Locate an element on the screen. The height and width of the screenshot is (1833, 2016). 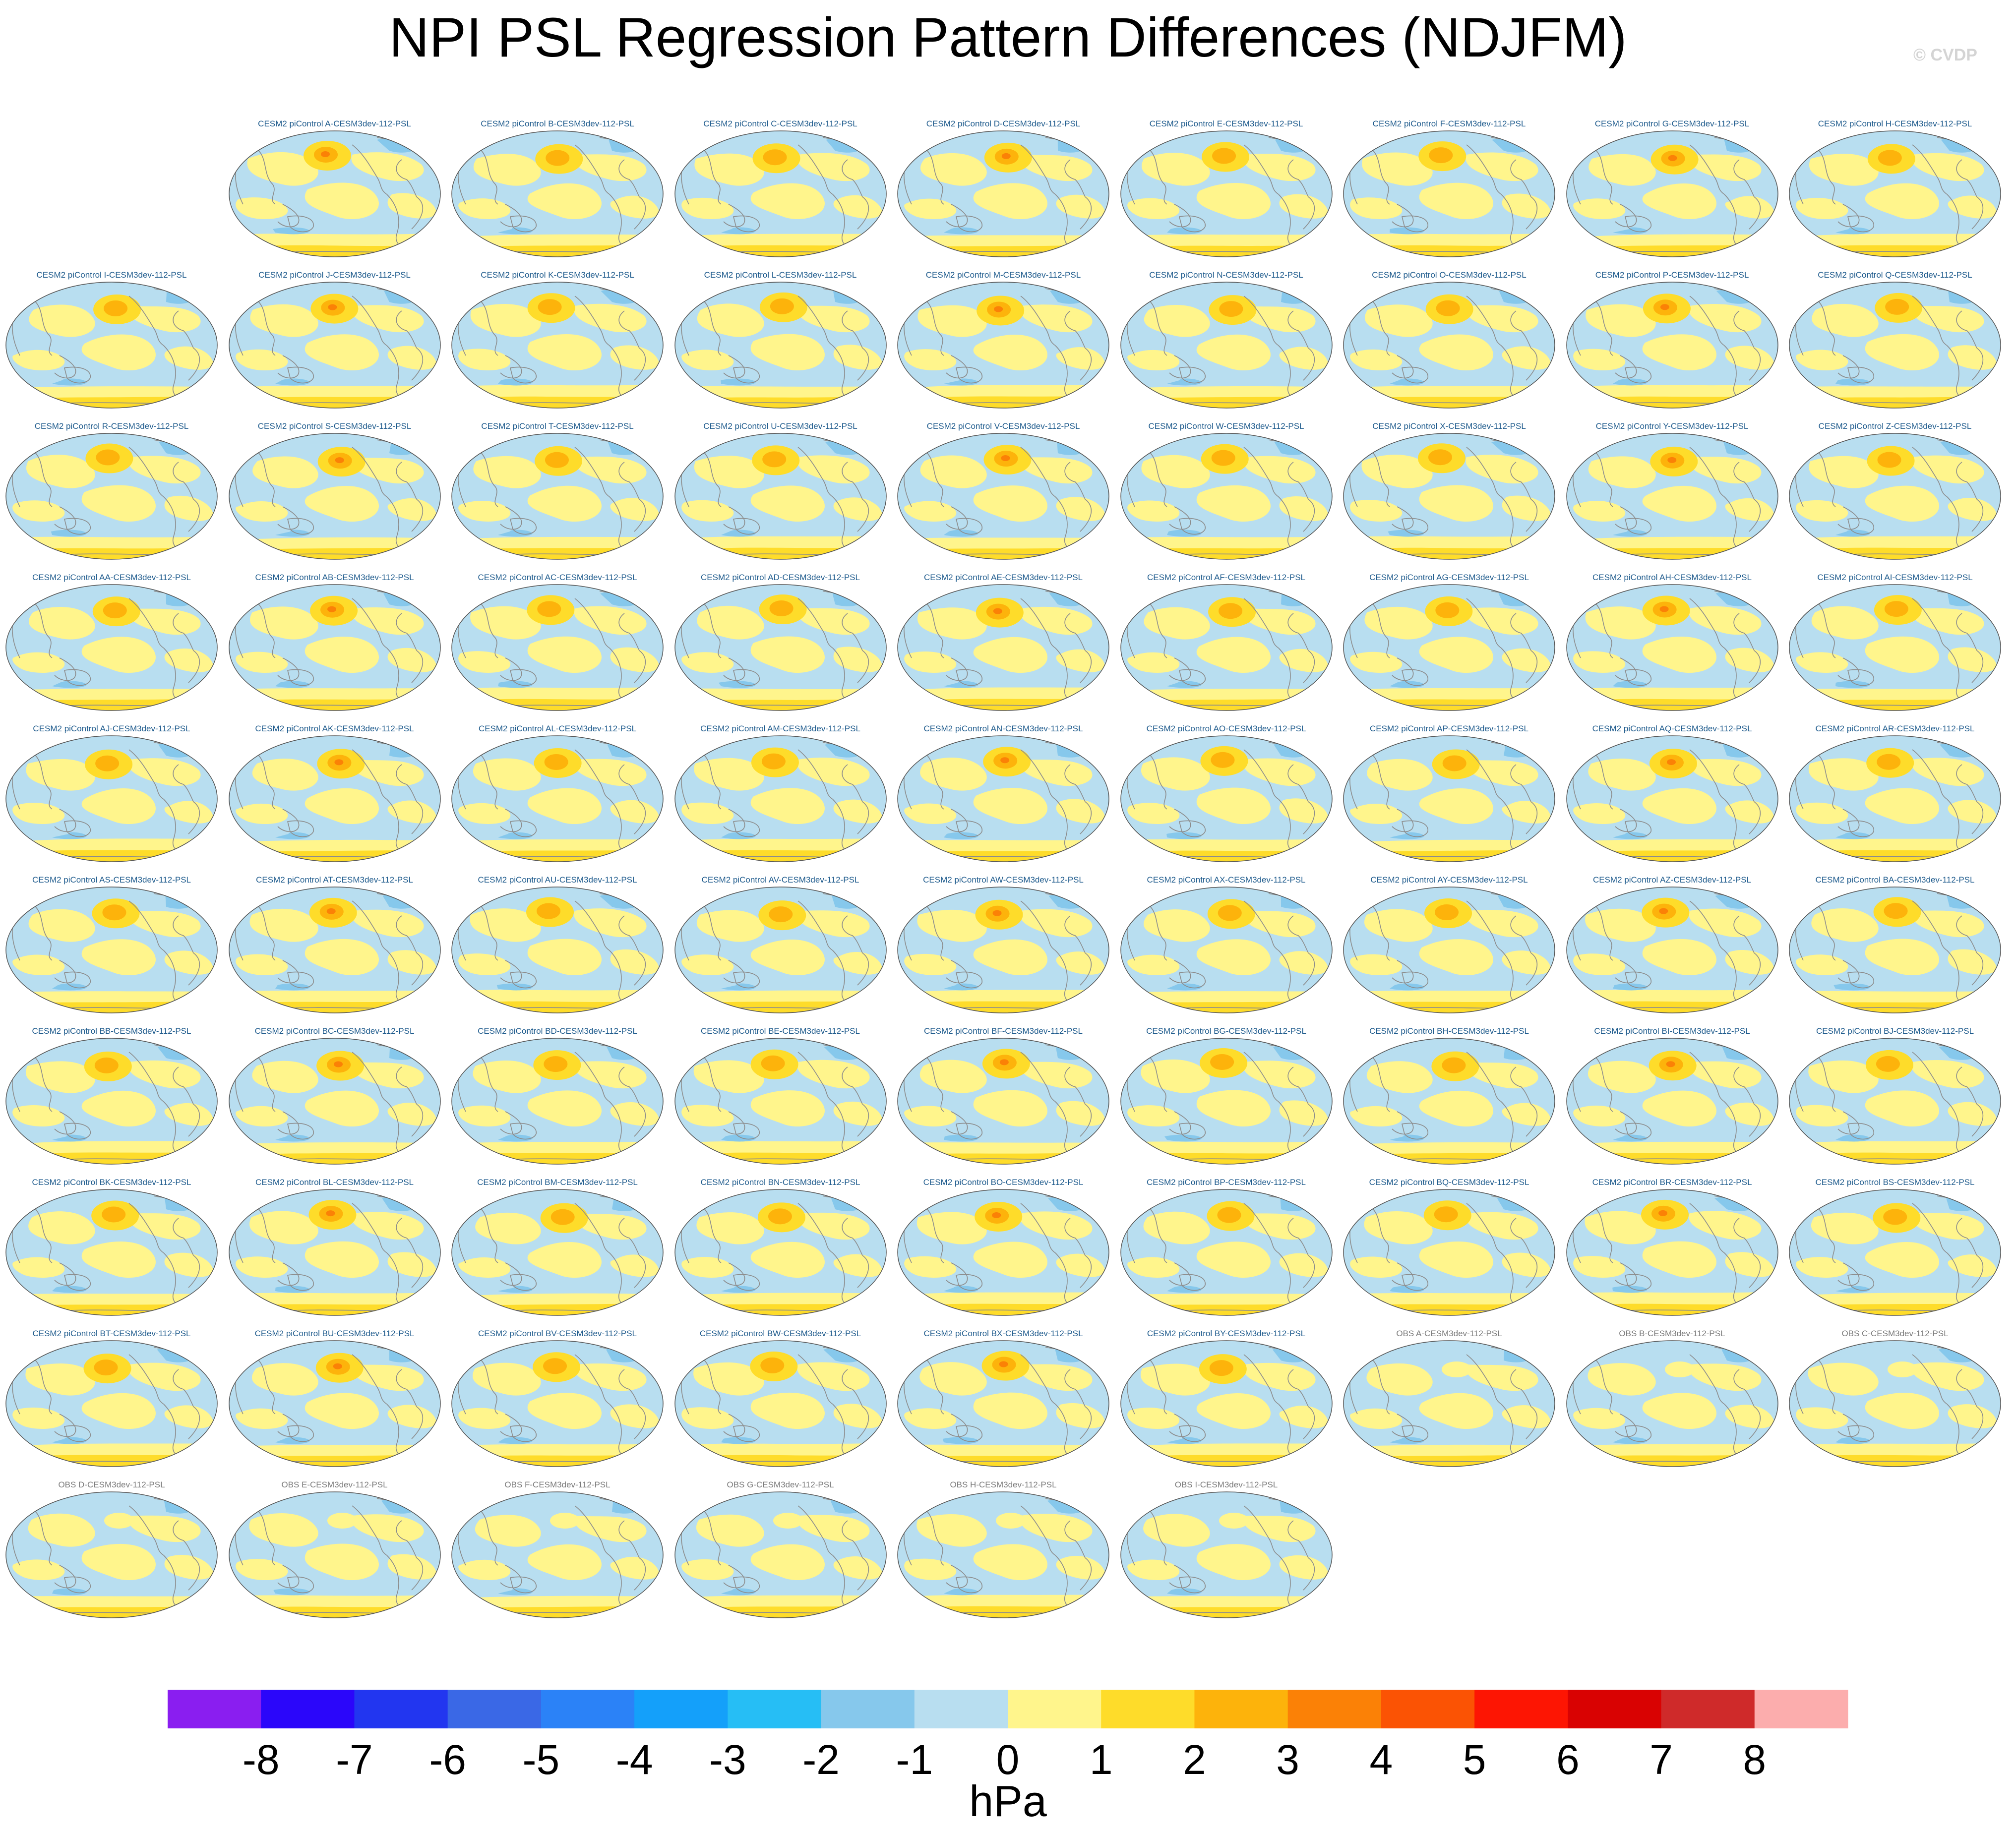
map-panel: OBS A-CESM3dev-112-PSL is located at coordinates (1449, 1403).